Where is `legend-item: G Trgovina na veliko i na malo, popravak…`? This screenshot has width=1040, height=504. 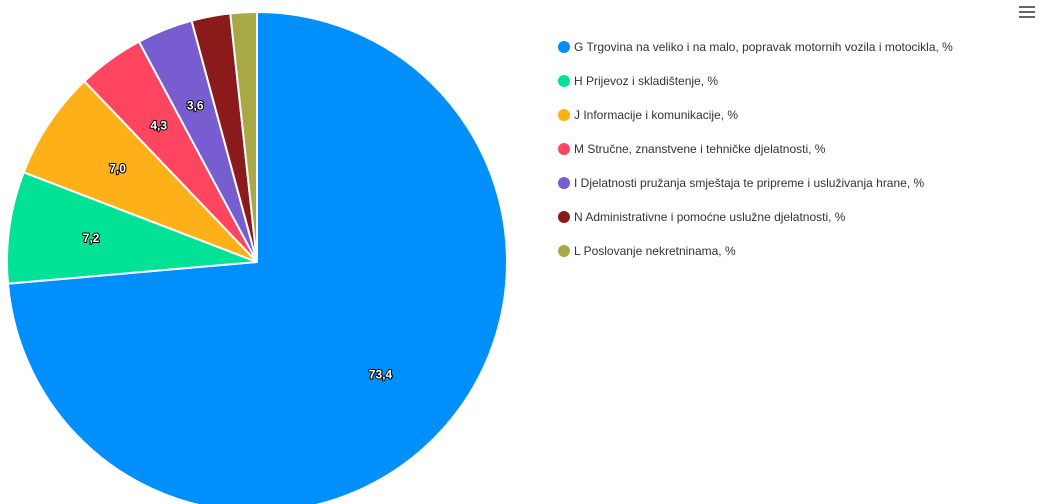
legend-item: G Trgovina na veliko i na malo, popravak… is located at coordinates (755, 46).